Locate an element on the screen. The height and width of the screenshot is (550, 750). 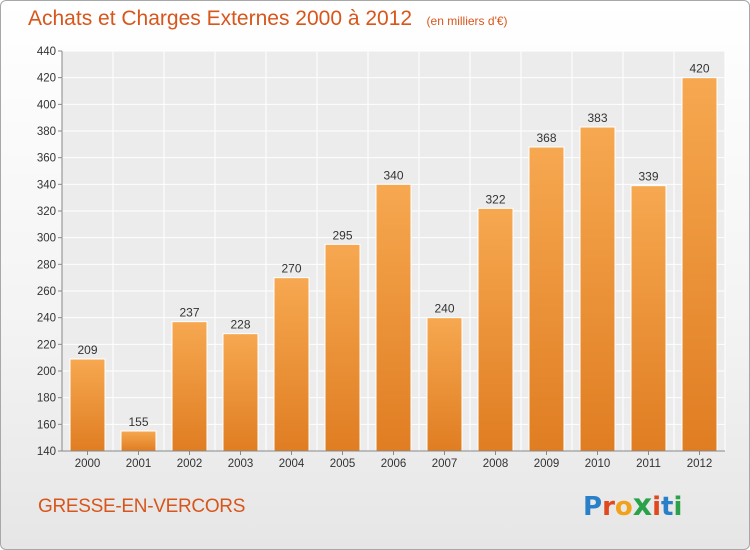
x-tick-label: 2004 is located at coordinates (292, 464).